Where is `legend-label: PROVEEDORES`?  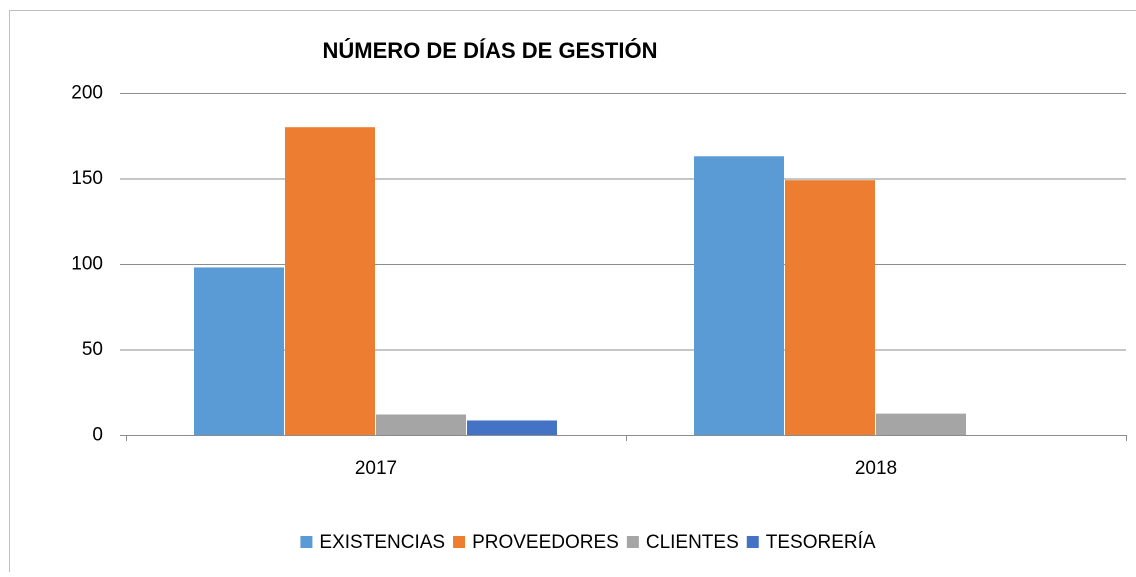 legend-label: PROVEEDORES is located at coordinates (545, 542).